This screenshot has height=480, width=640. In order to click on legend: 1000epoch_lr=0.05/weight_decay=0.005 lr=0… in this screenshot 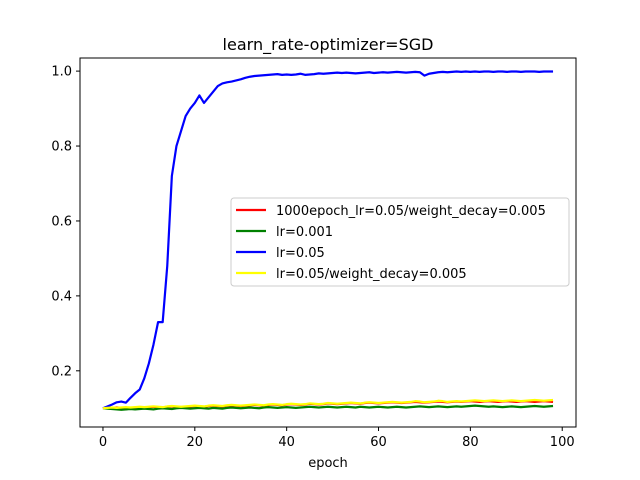, I will do `click(400, 242)`.